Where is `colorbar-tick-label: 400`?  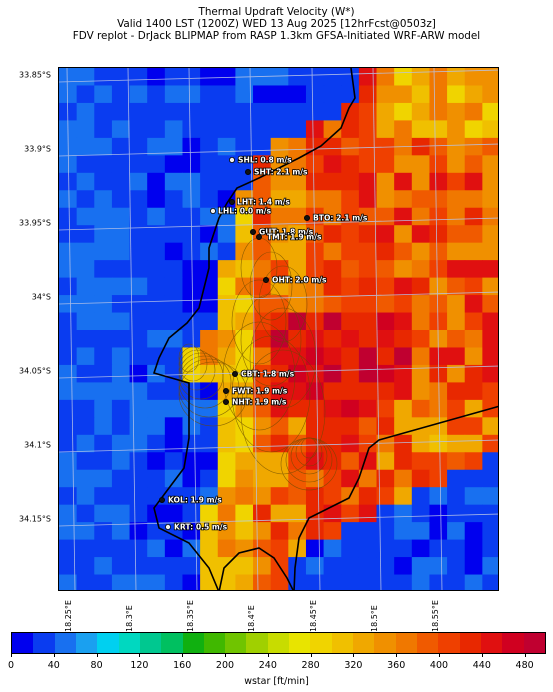
colorbar-tick-label: 400 is located at coordinates (439, 665).